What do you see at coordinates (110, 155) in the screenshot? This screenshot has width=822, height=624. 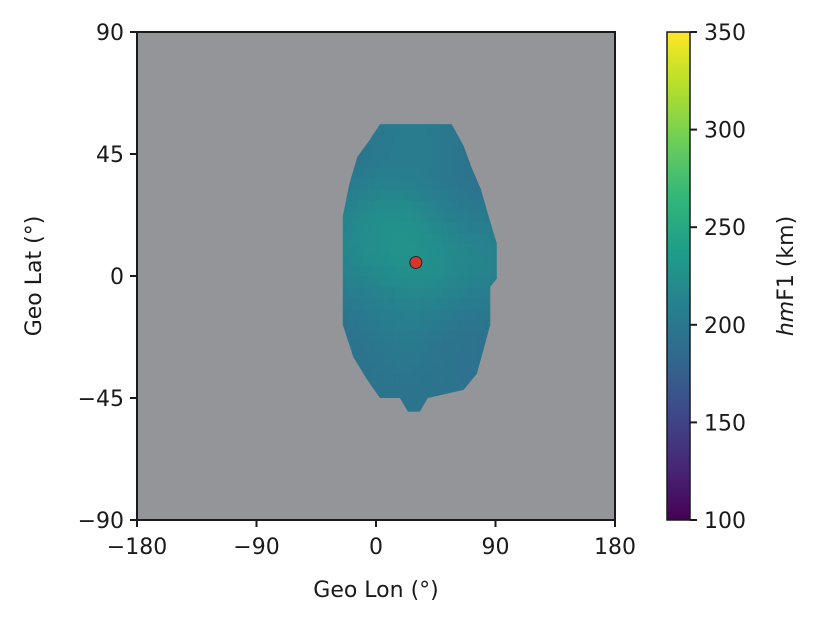 I see `y-tick-label: 45` at bounding box center [110, 155].